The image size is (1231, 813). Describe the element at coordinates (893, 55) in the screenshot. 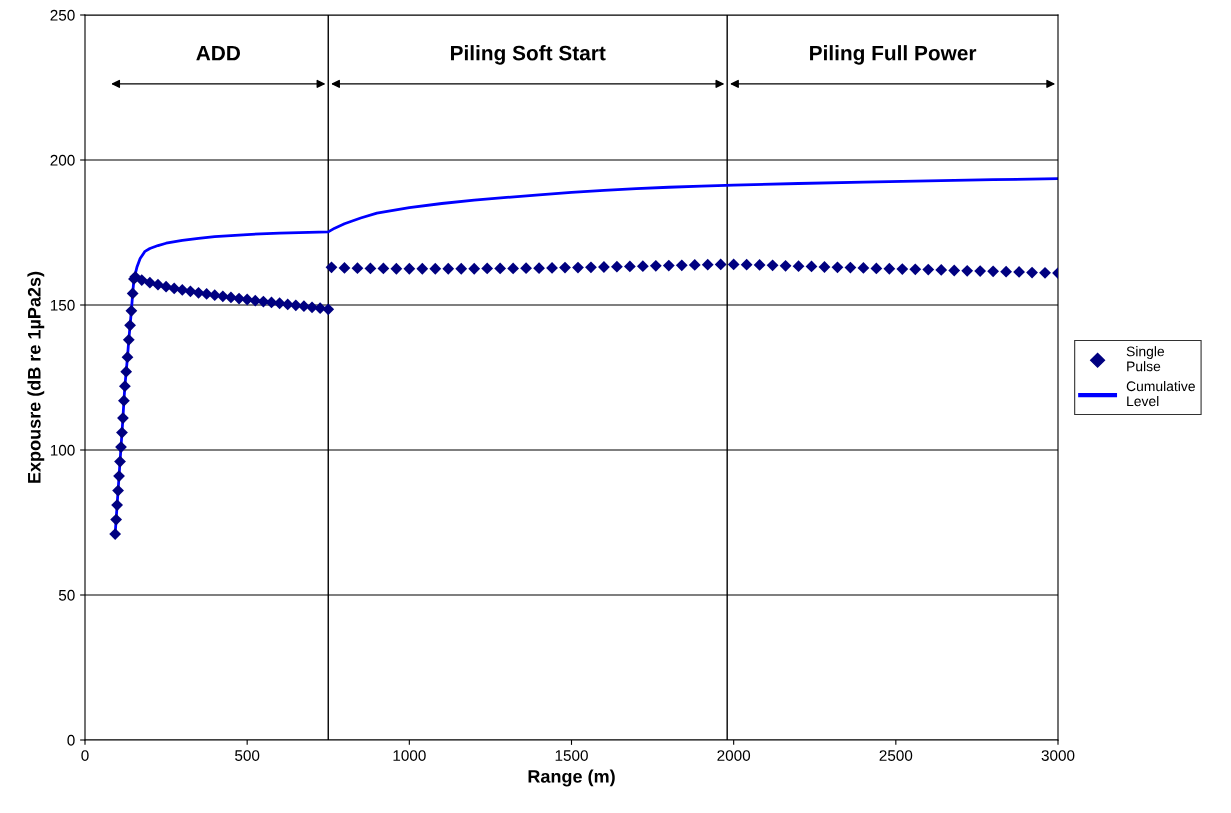

I see `annotation: Piling Full Power` at that location.